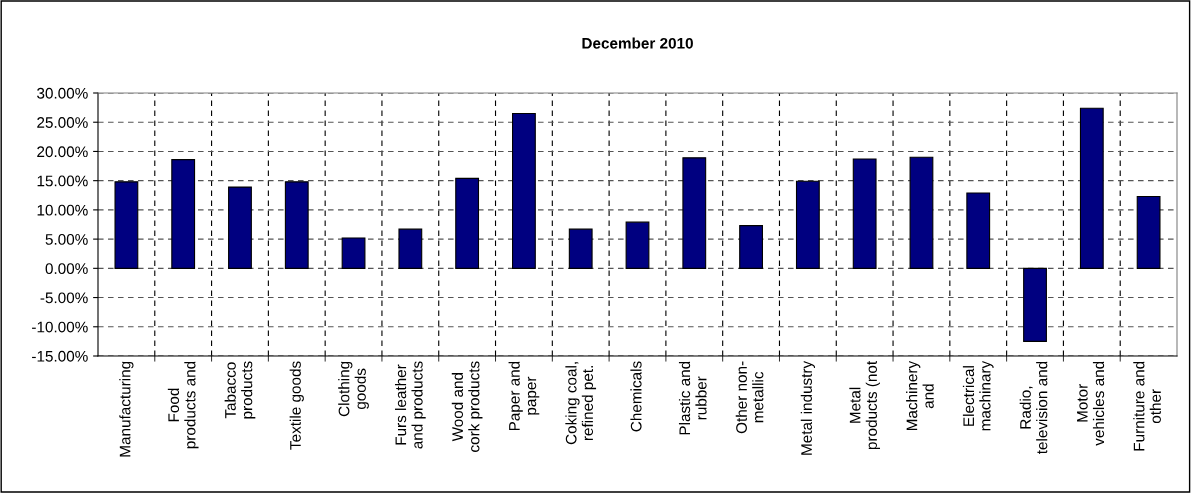  What do you see at coordinates (62, 152) in the screenshot?
I see `y-tick-label: 20.00%` at bounding box center [62, 152].